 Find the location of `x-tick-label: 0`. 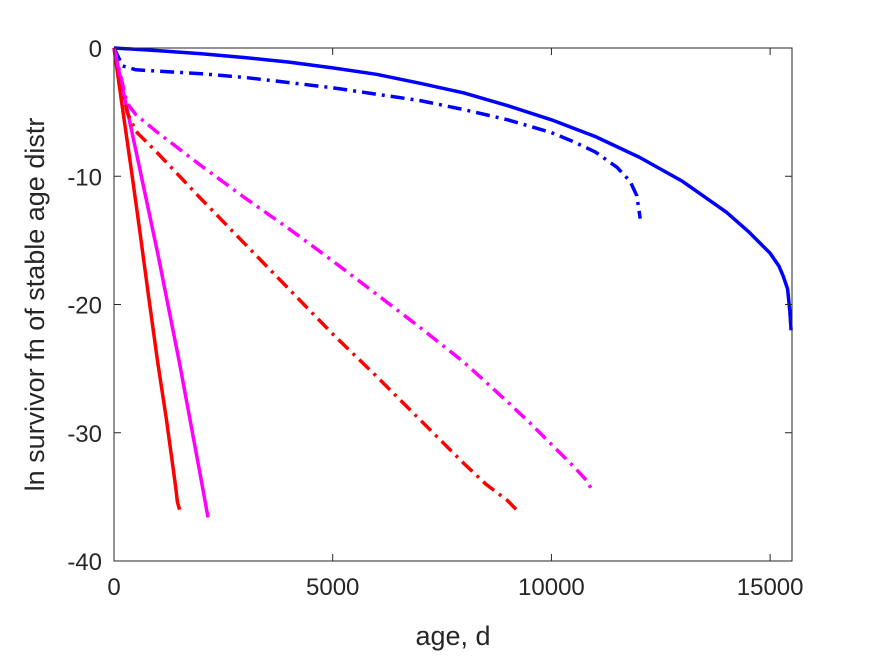

x-tick-label: 0 is located at coordinates (113, 587).